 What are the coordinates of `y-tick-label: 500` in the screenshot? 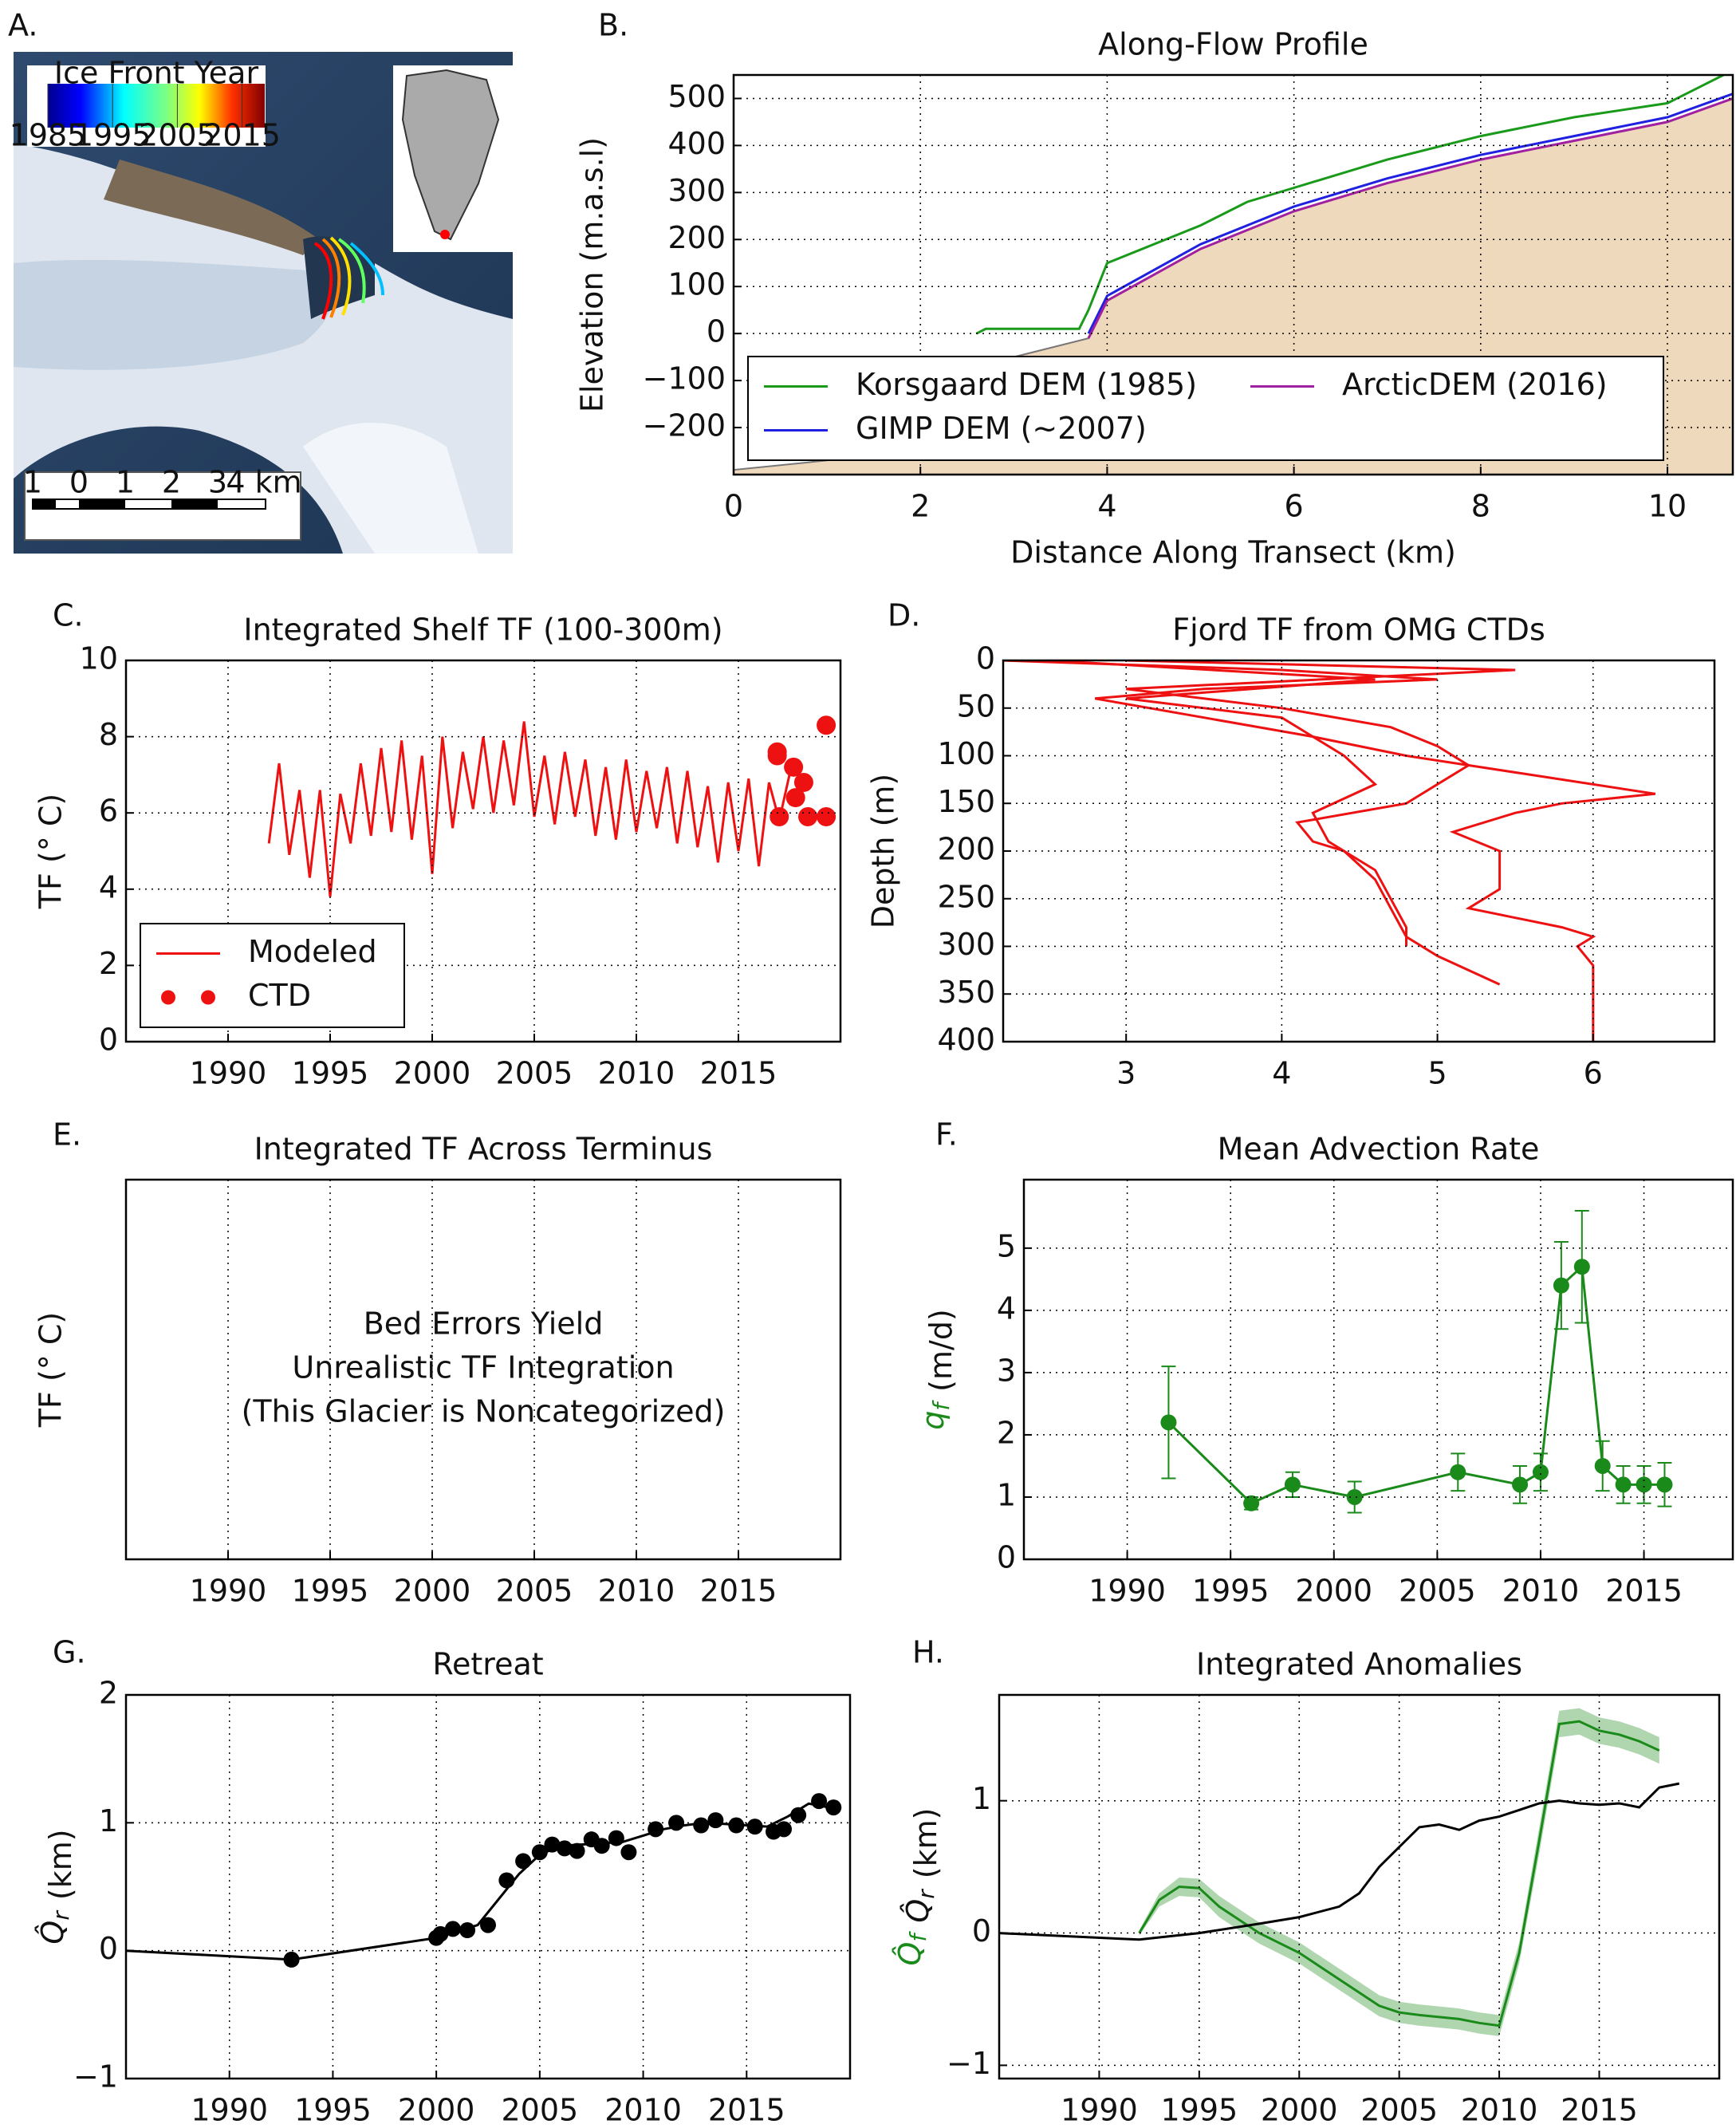 It's located at (697, 96).